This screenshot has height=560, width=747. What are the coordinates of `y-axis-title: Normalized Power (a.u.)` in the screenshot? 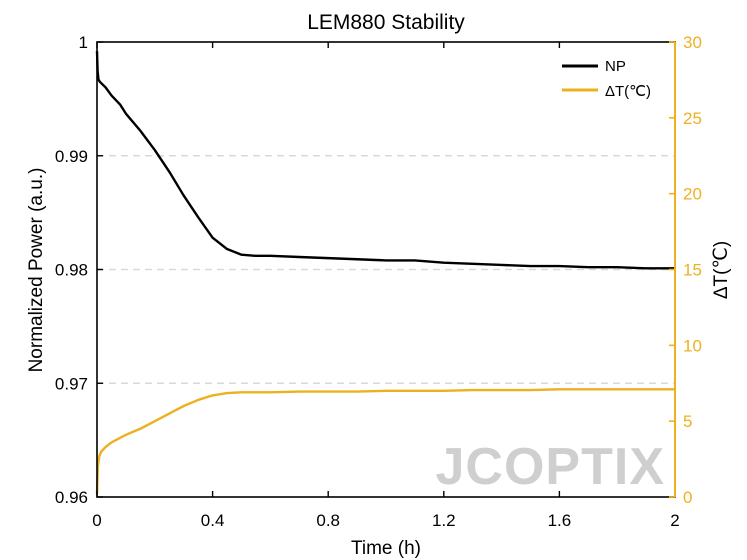 It's located at (36, 270).